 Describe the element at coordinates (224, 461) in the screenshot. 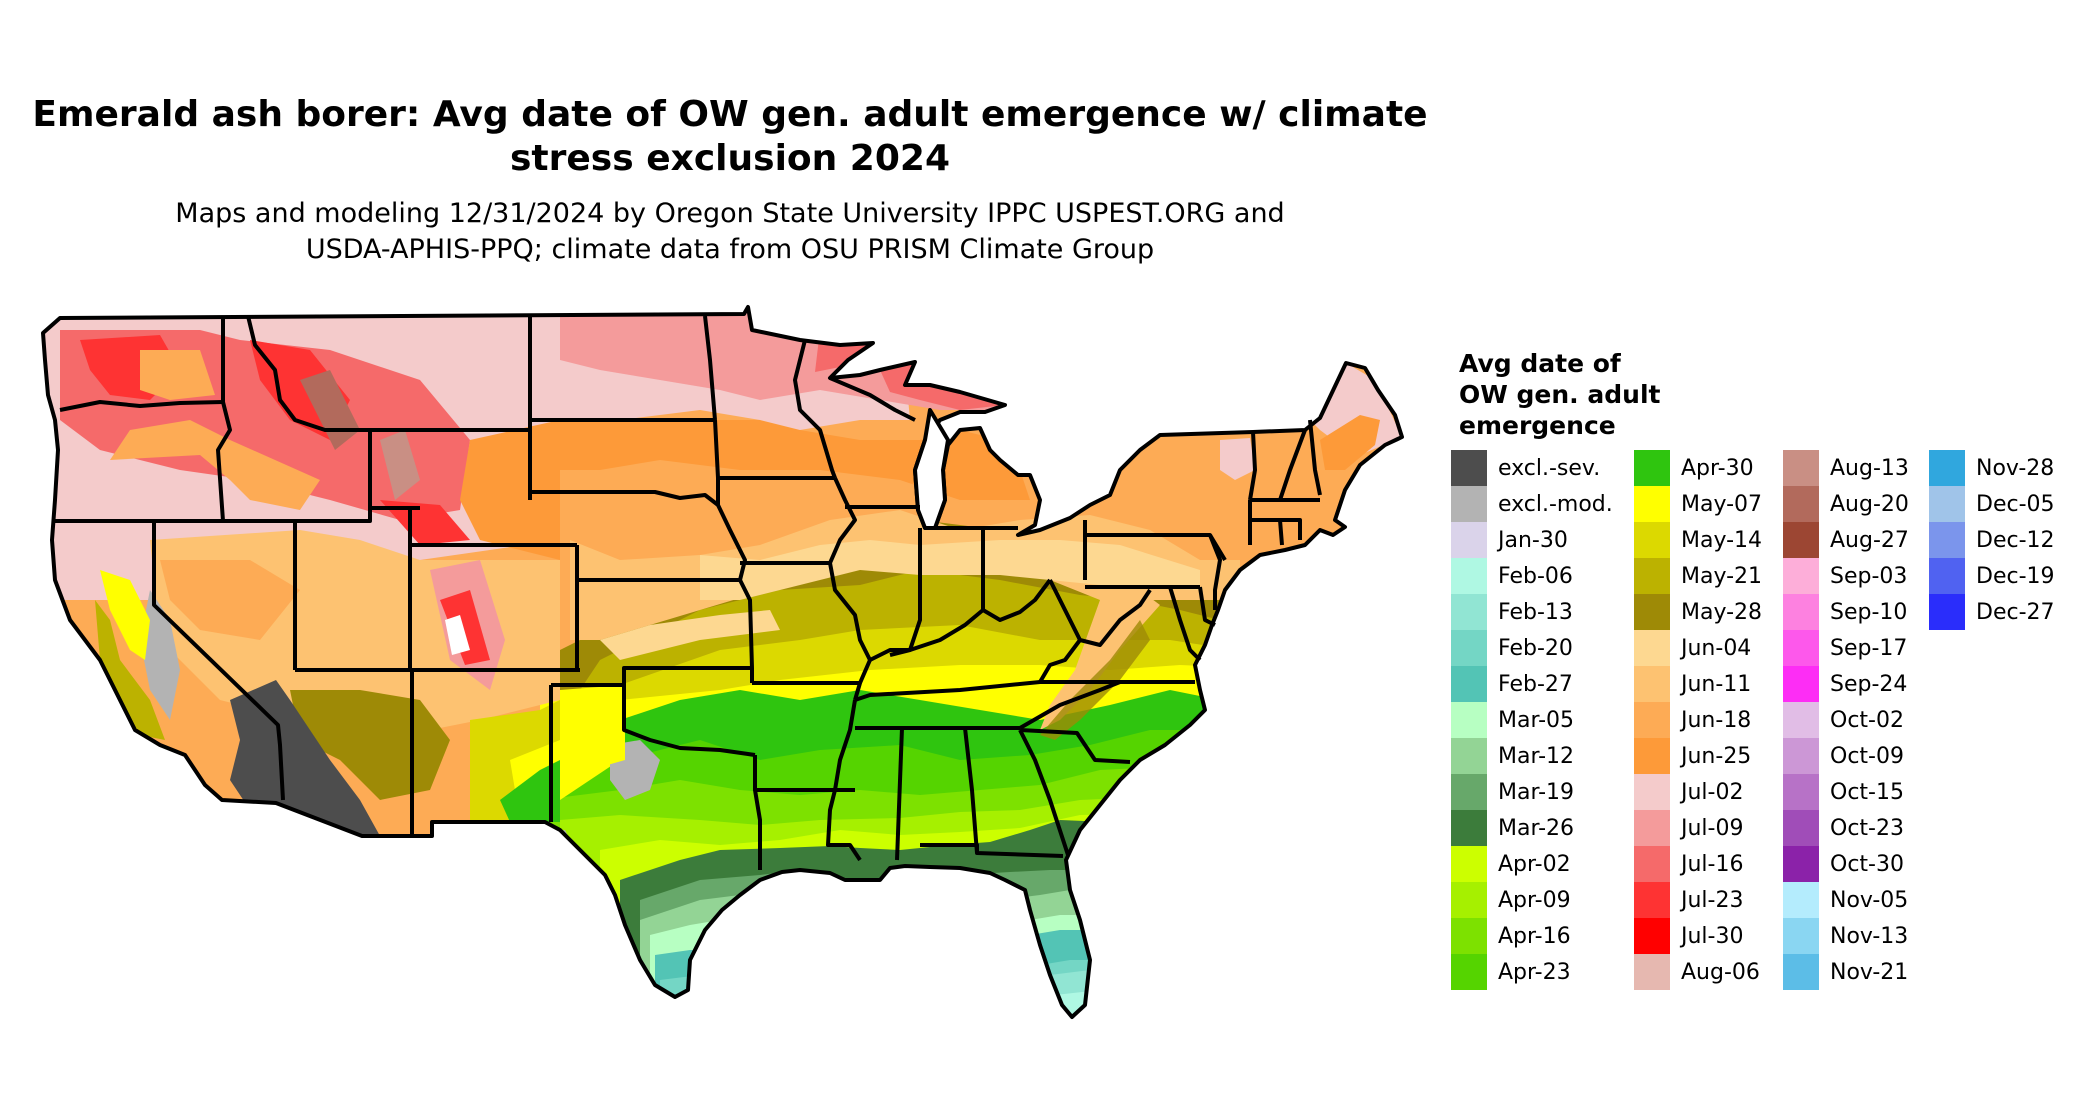

I see `border-or-id` at that location.